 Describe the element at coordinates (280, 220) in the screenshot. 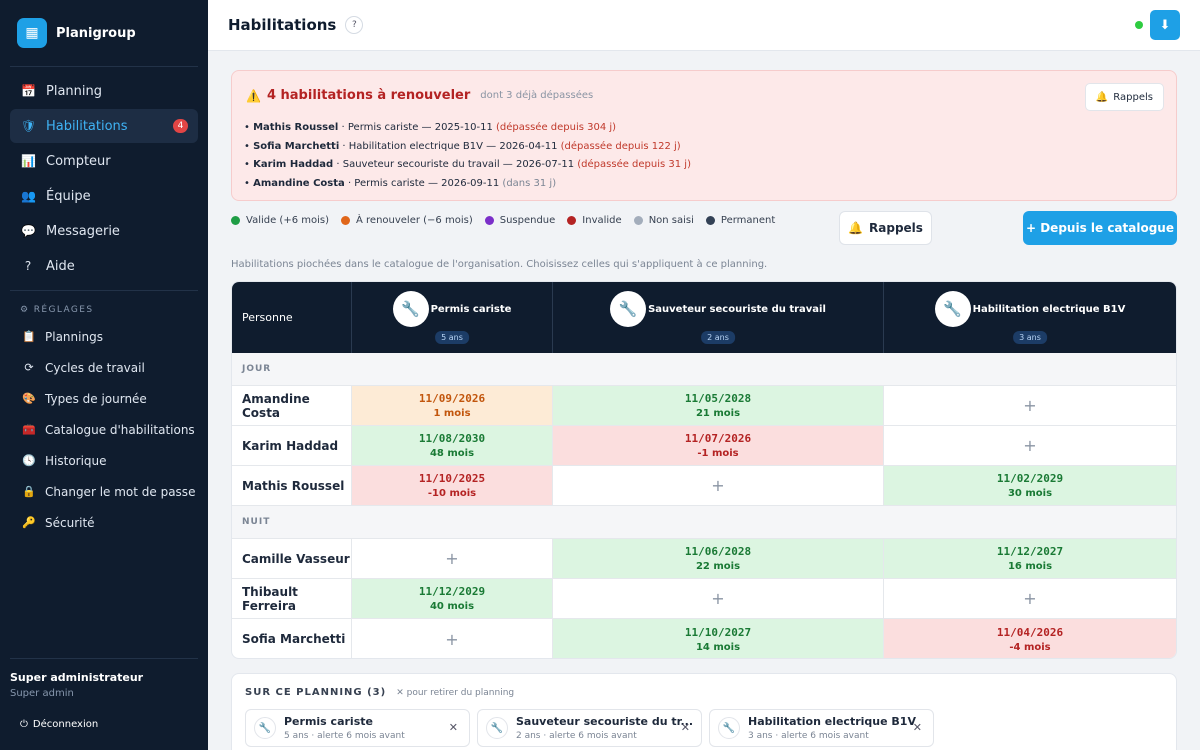

I see `legend-item: Valide (+6 mois)` at that location.